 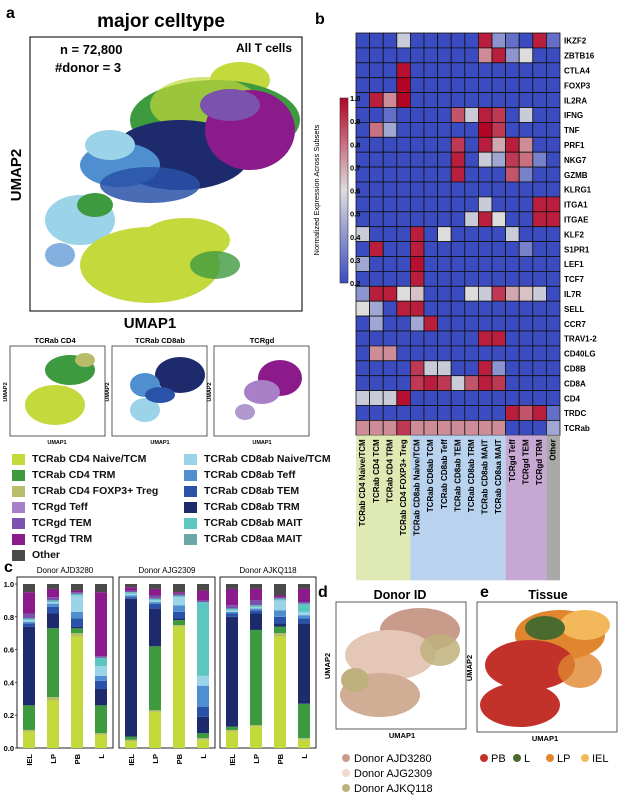 I want to click on bar-category-label: IEL, so click(x=131, y=760).